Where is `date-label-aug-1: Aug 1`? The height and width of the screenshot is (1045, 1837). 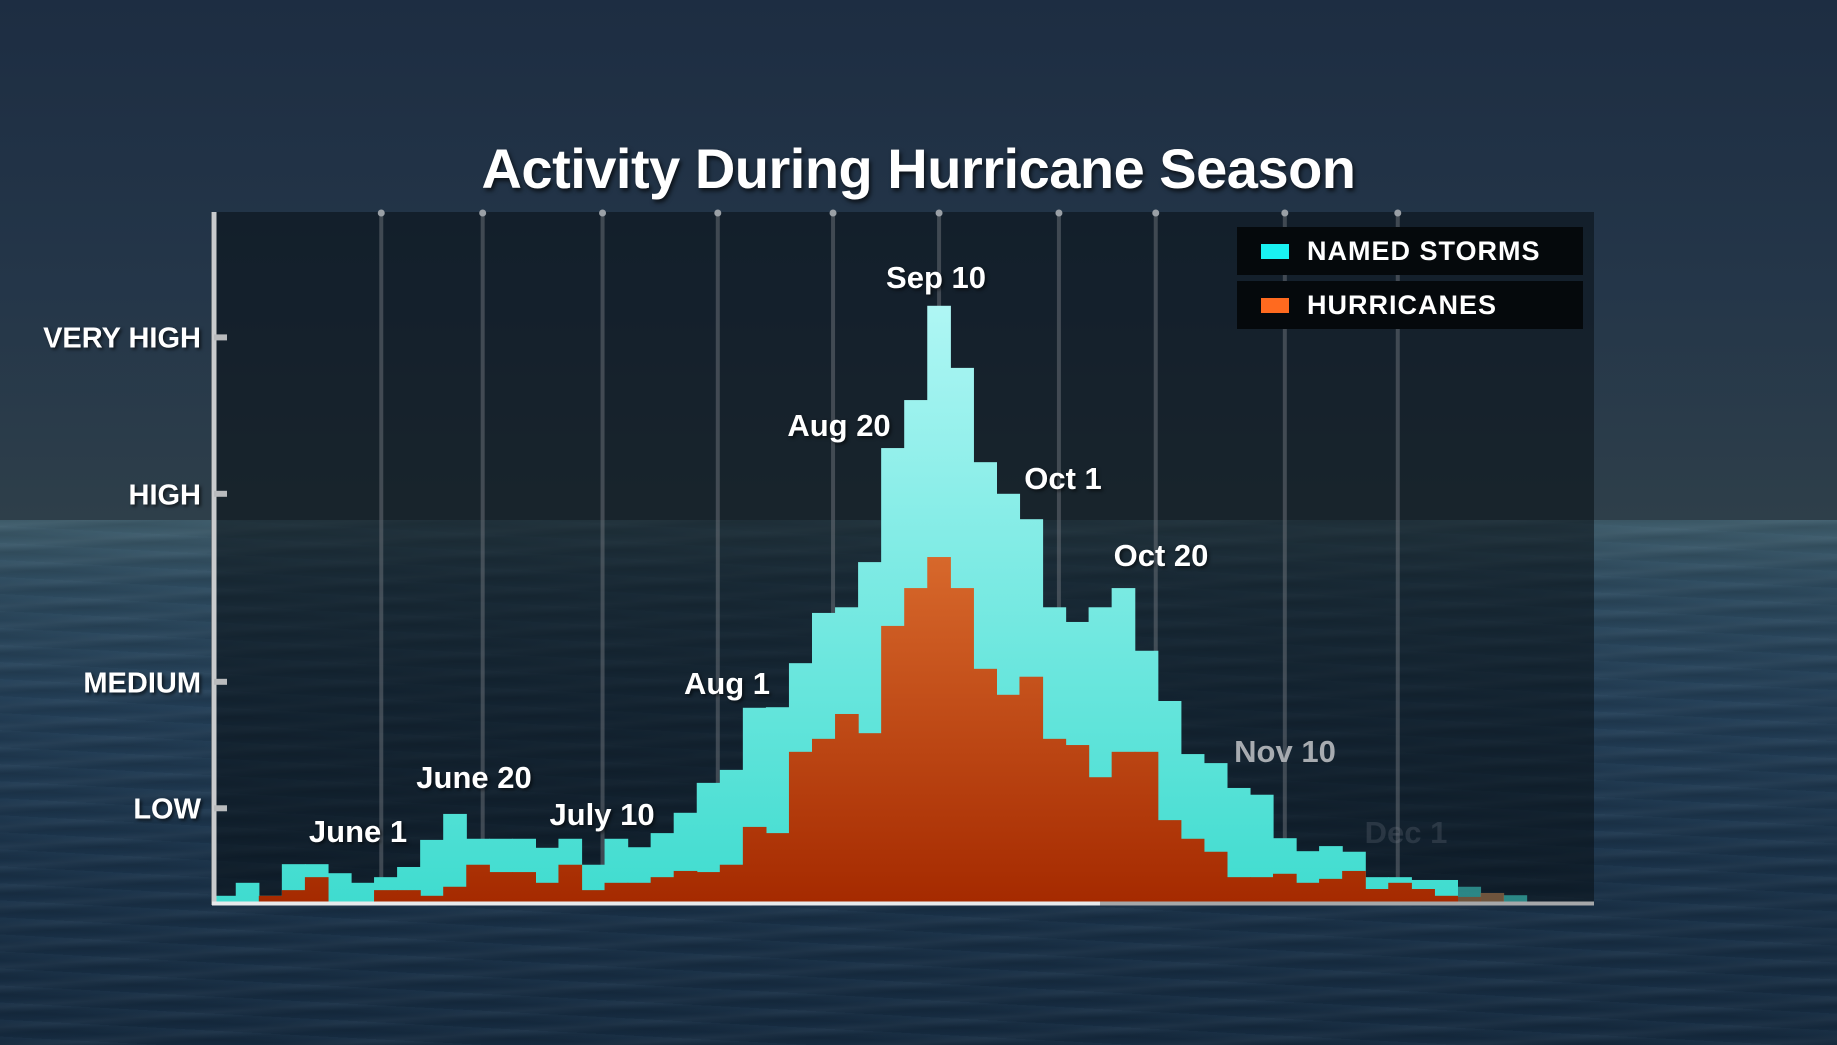
date-label-aug-1: Aug 1 is located at coordinates (727, 683).